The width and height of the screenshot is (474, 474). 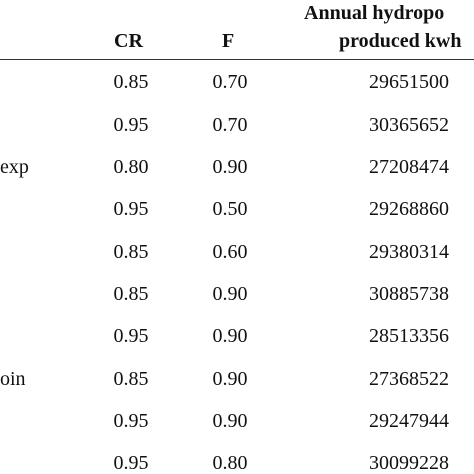 What do you see at coordinates (409, 209) in the screenshot?
I see `annual-cell: 29268860` at bounding box center [409, 209].